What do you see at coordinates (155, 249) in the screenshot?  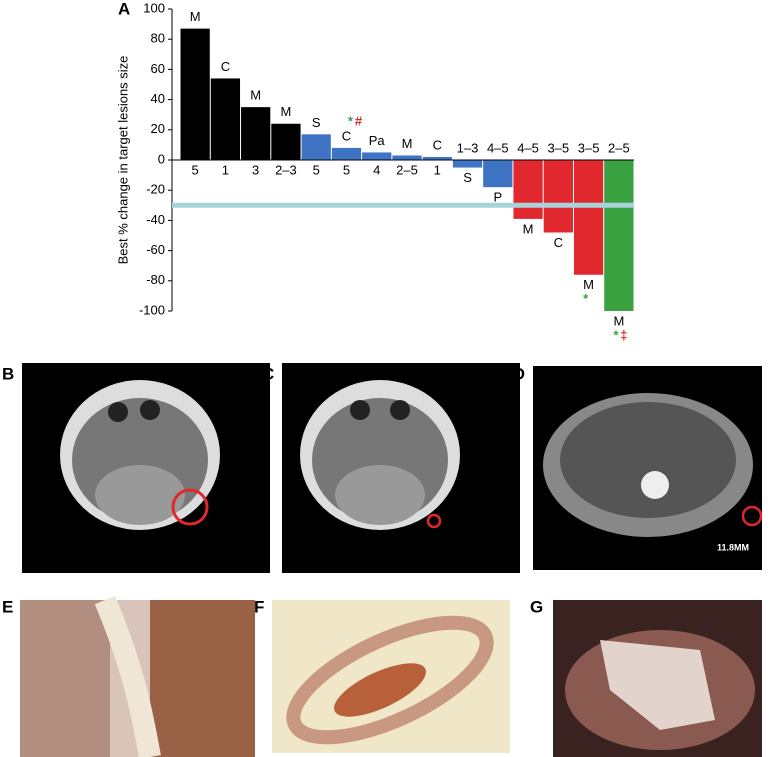 I see `y-tick-label: -60` at bounding box center [155, 249].